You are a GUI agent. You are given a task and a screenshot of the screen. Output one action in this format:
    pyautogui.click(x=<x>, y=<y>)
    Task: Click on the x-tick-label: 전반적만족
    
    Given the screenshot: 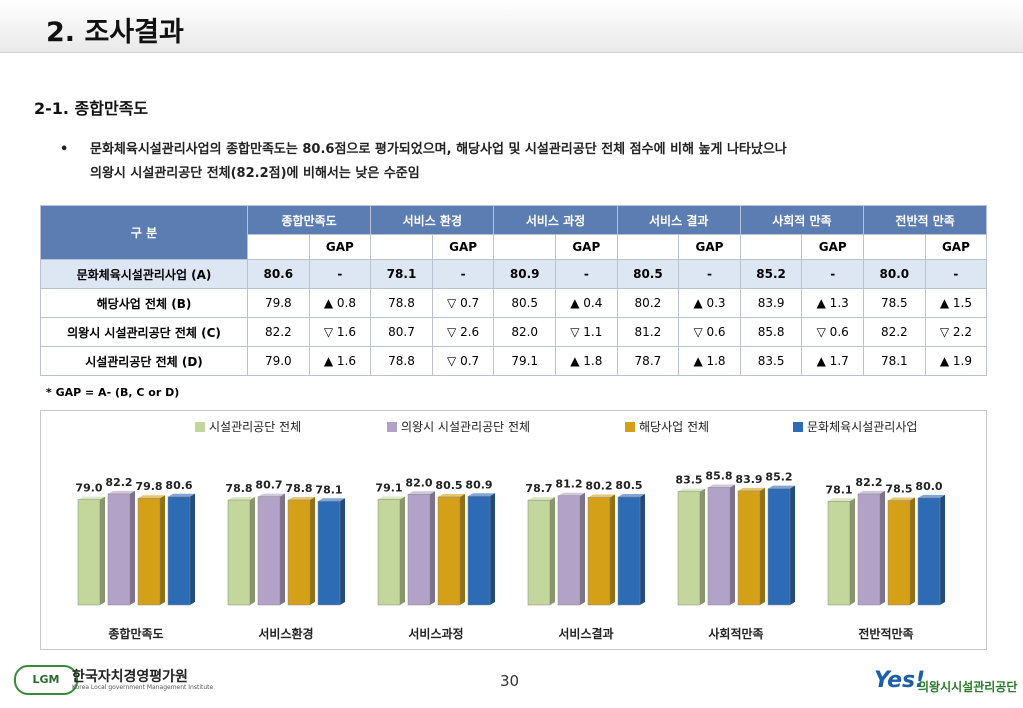 What is the action you would take?
    pyautogui.click(x=885, y=633)
    